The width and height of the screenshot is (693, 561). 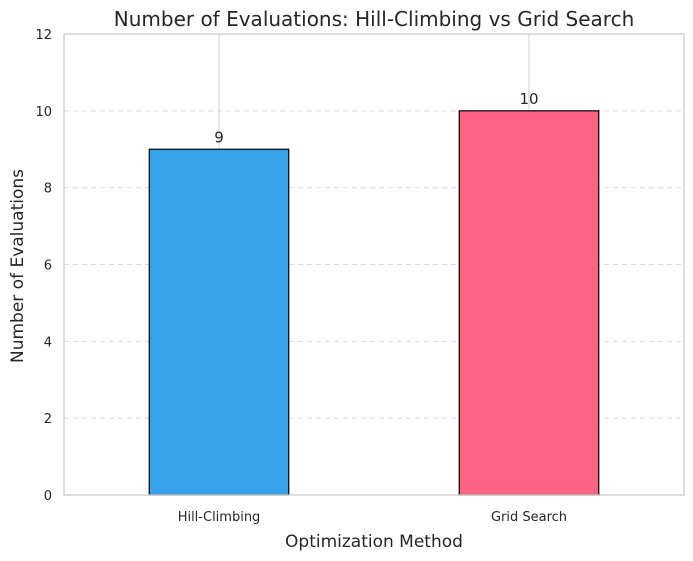 I want to click on y-tick-label: 8, so click(x=48, y=189).